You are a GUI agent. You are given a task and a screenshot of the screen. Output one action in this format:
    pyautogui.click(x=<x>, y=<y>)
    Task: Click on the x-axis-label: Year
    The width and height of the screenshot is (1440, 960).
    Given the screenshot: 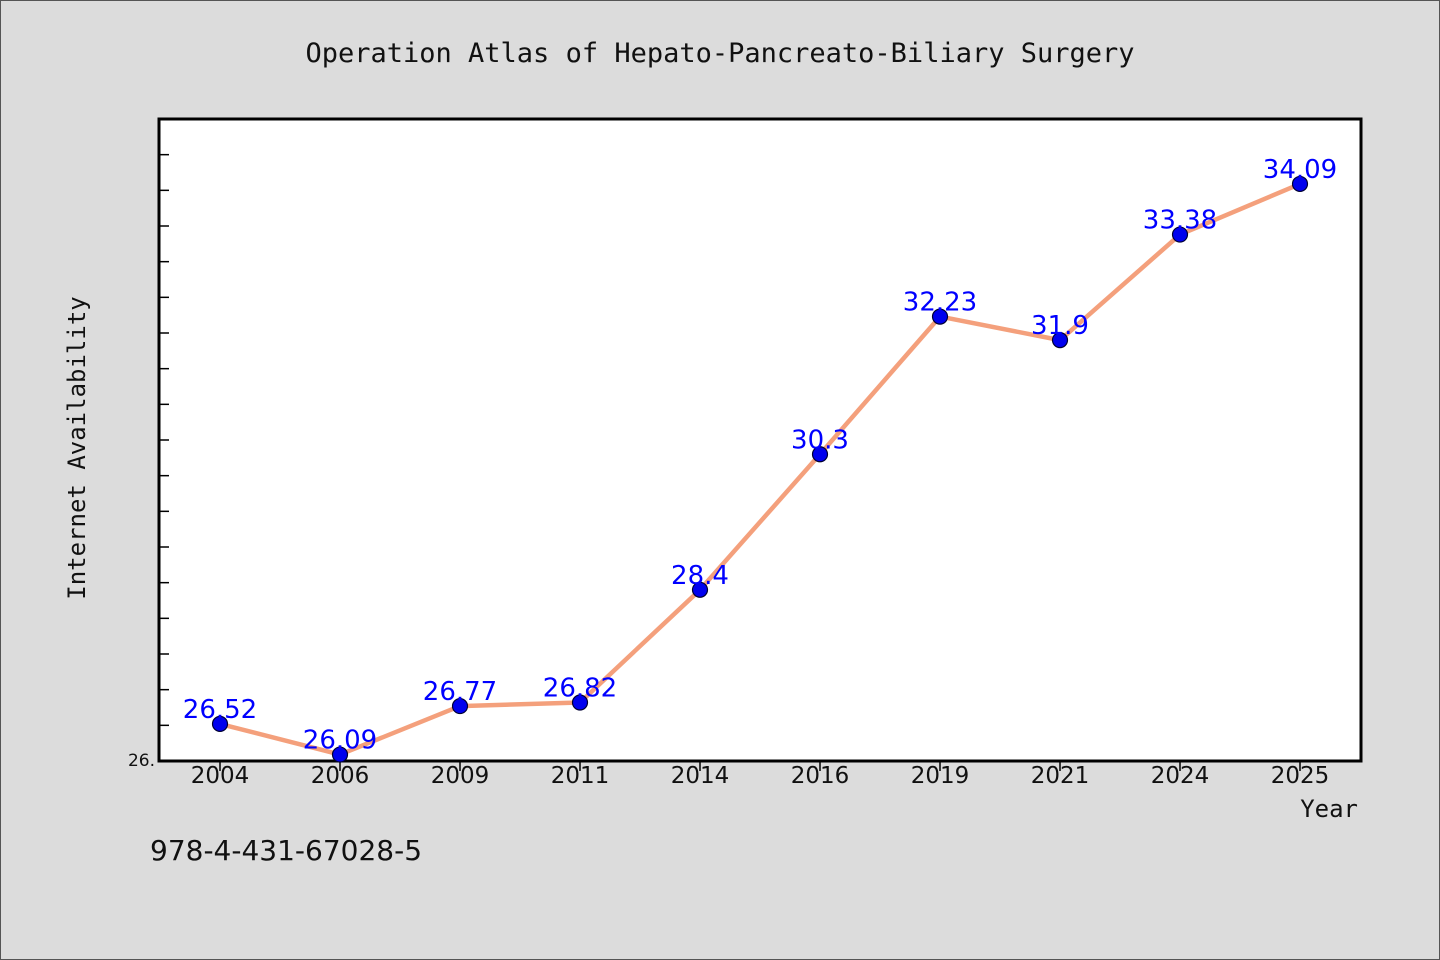 What is the action you would take?
    pyautogui.click(x=1329, y=809)
    